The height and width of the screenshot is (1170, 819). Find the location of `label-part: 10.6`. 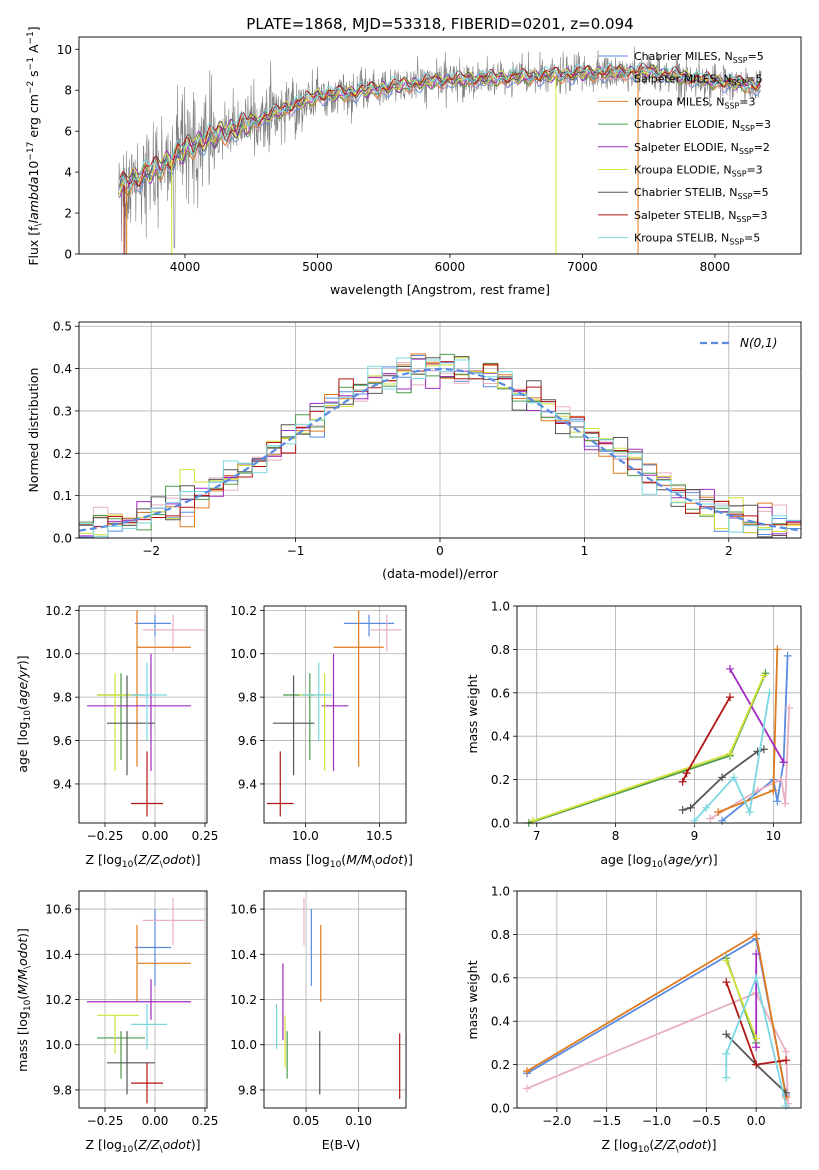

label-part: 10.6 is located at coordinates (243, 910).